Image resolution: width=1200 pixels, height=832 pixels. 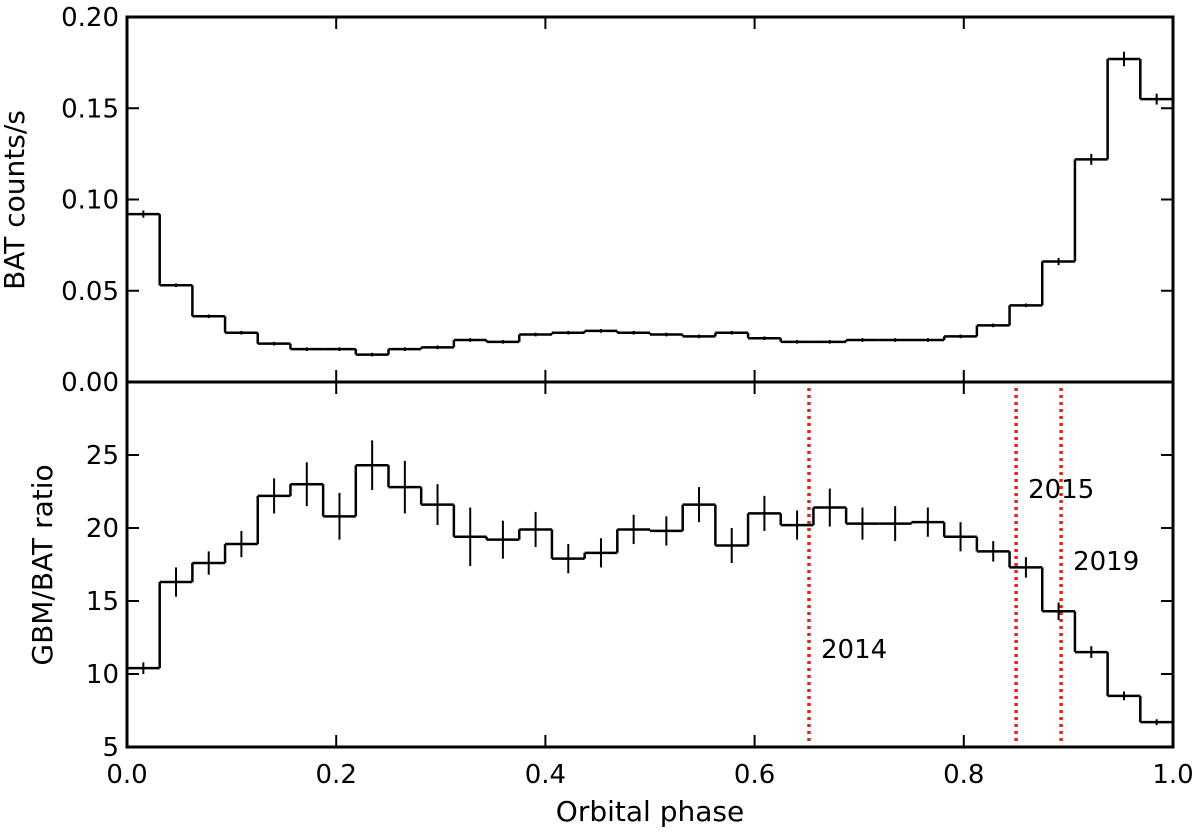 What do you see at coordinates (90, 292) in the screenshot?
I see `y-tick-label: 0.05` at bounding box center [90, 292].